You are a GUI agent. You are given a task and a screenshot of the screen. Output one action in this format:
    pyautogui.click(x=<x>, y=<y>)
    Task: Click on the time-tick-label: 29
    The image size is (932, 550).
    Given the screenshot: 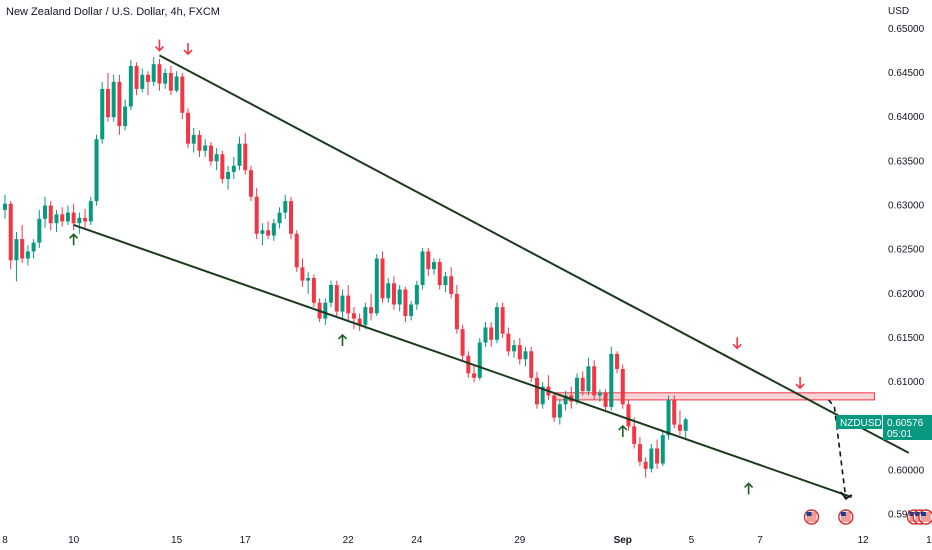 What is the action you would take?
    pyautogui.click(x=520, y=540)
    